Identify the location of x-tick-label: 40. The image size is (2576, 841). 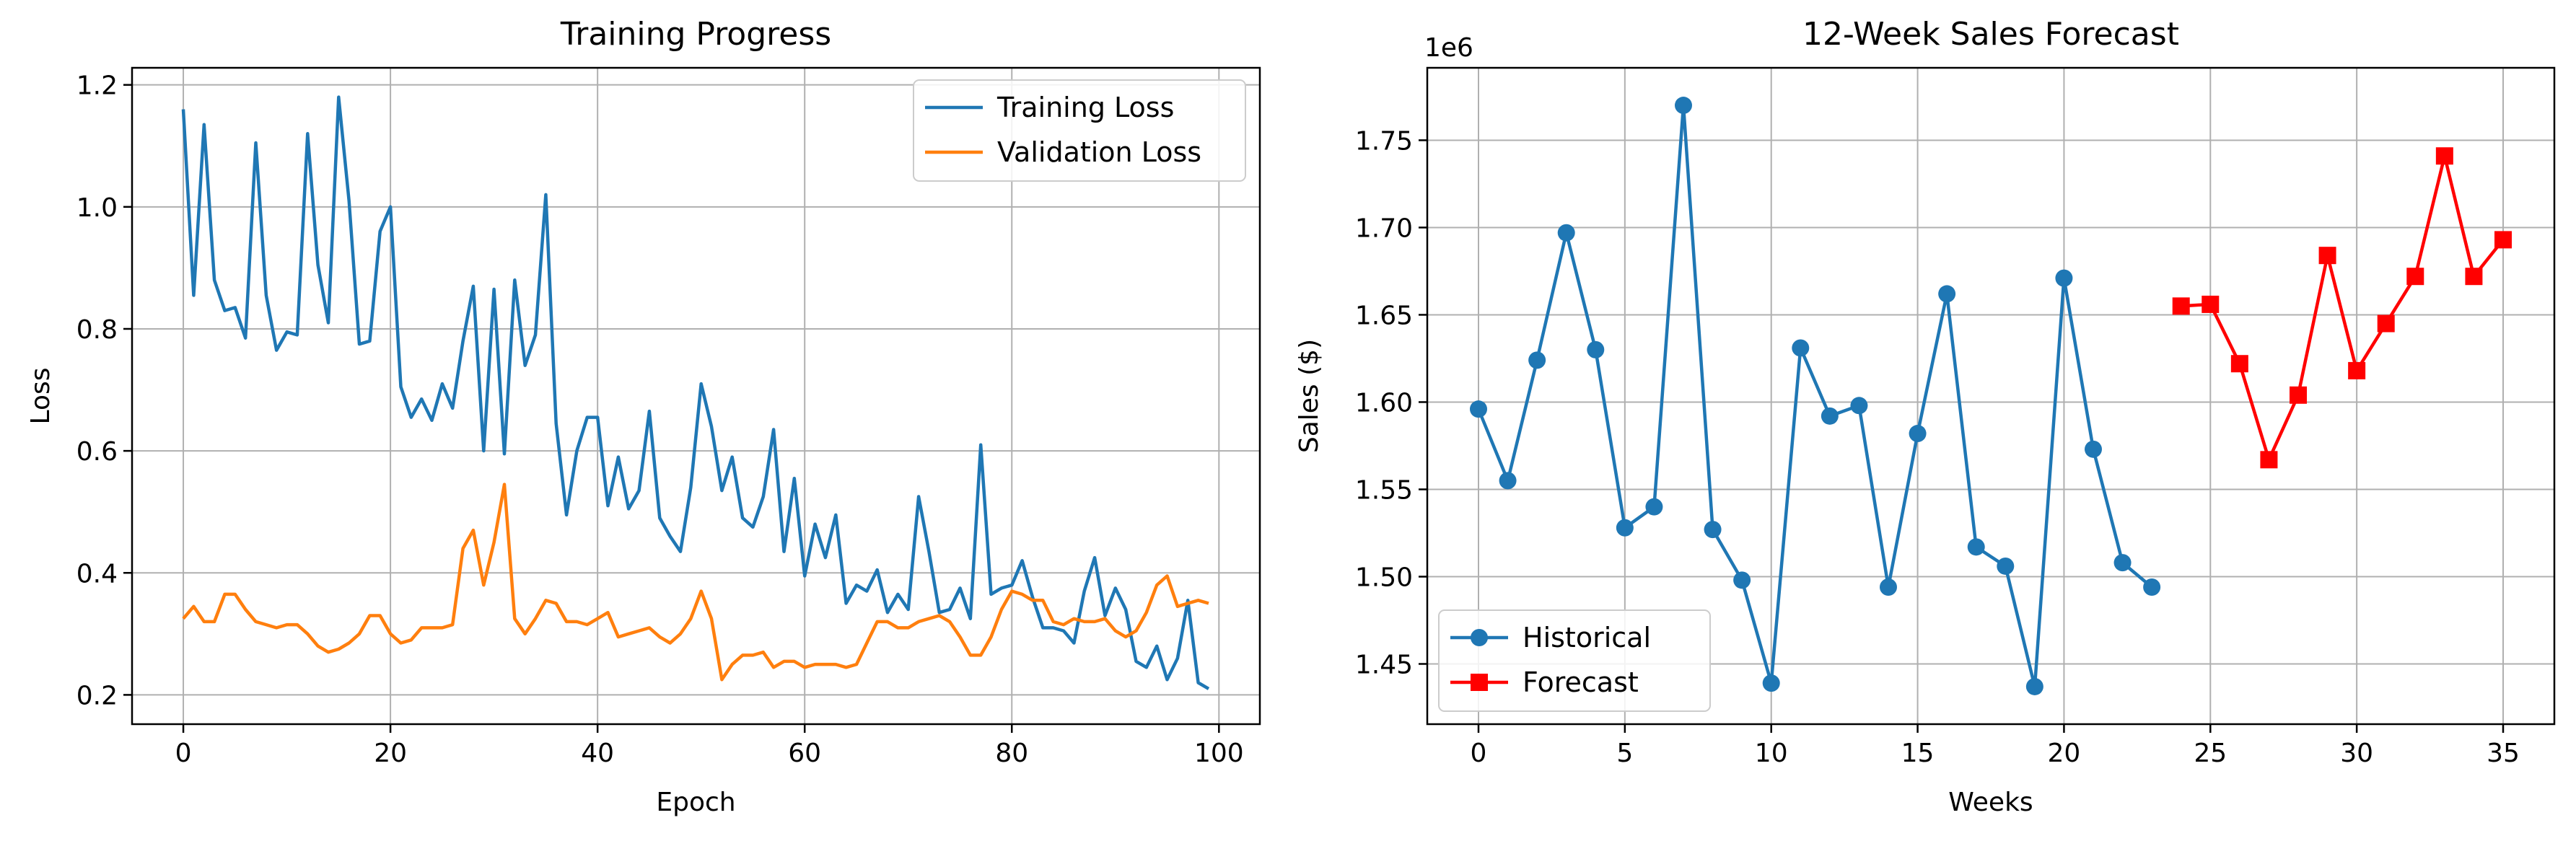
(597, 753).